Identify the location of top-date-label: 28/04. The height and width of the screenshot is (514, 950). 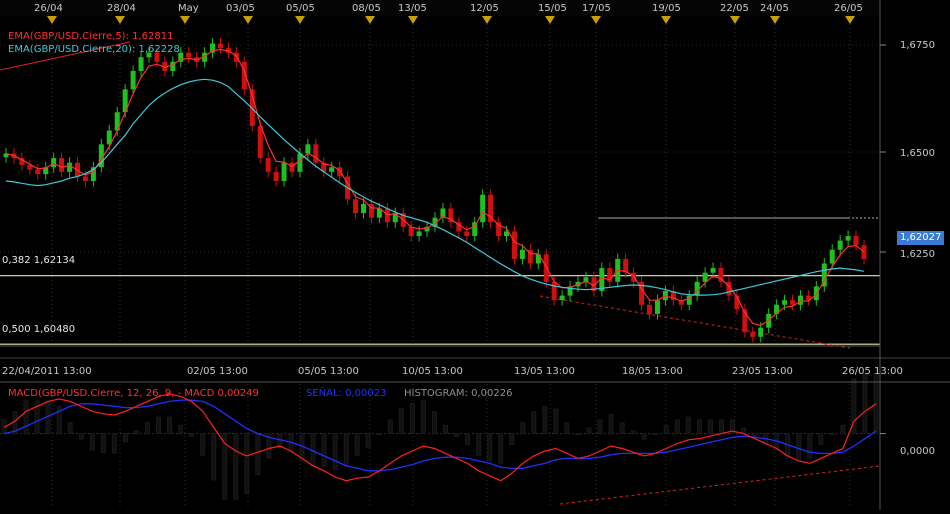
(121, 8).